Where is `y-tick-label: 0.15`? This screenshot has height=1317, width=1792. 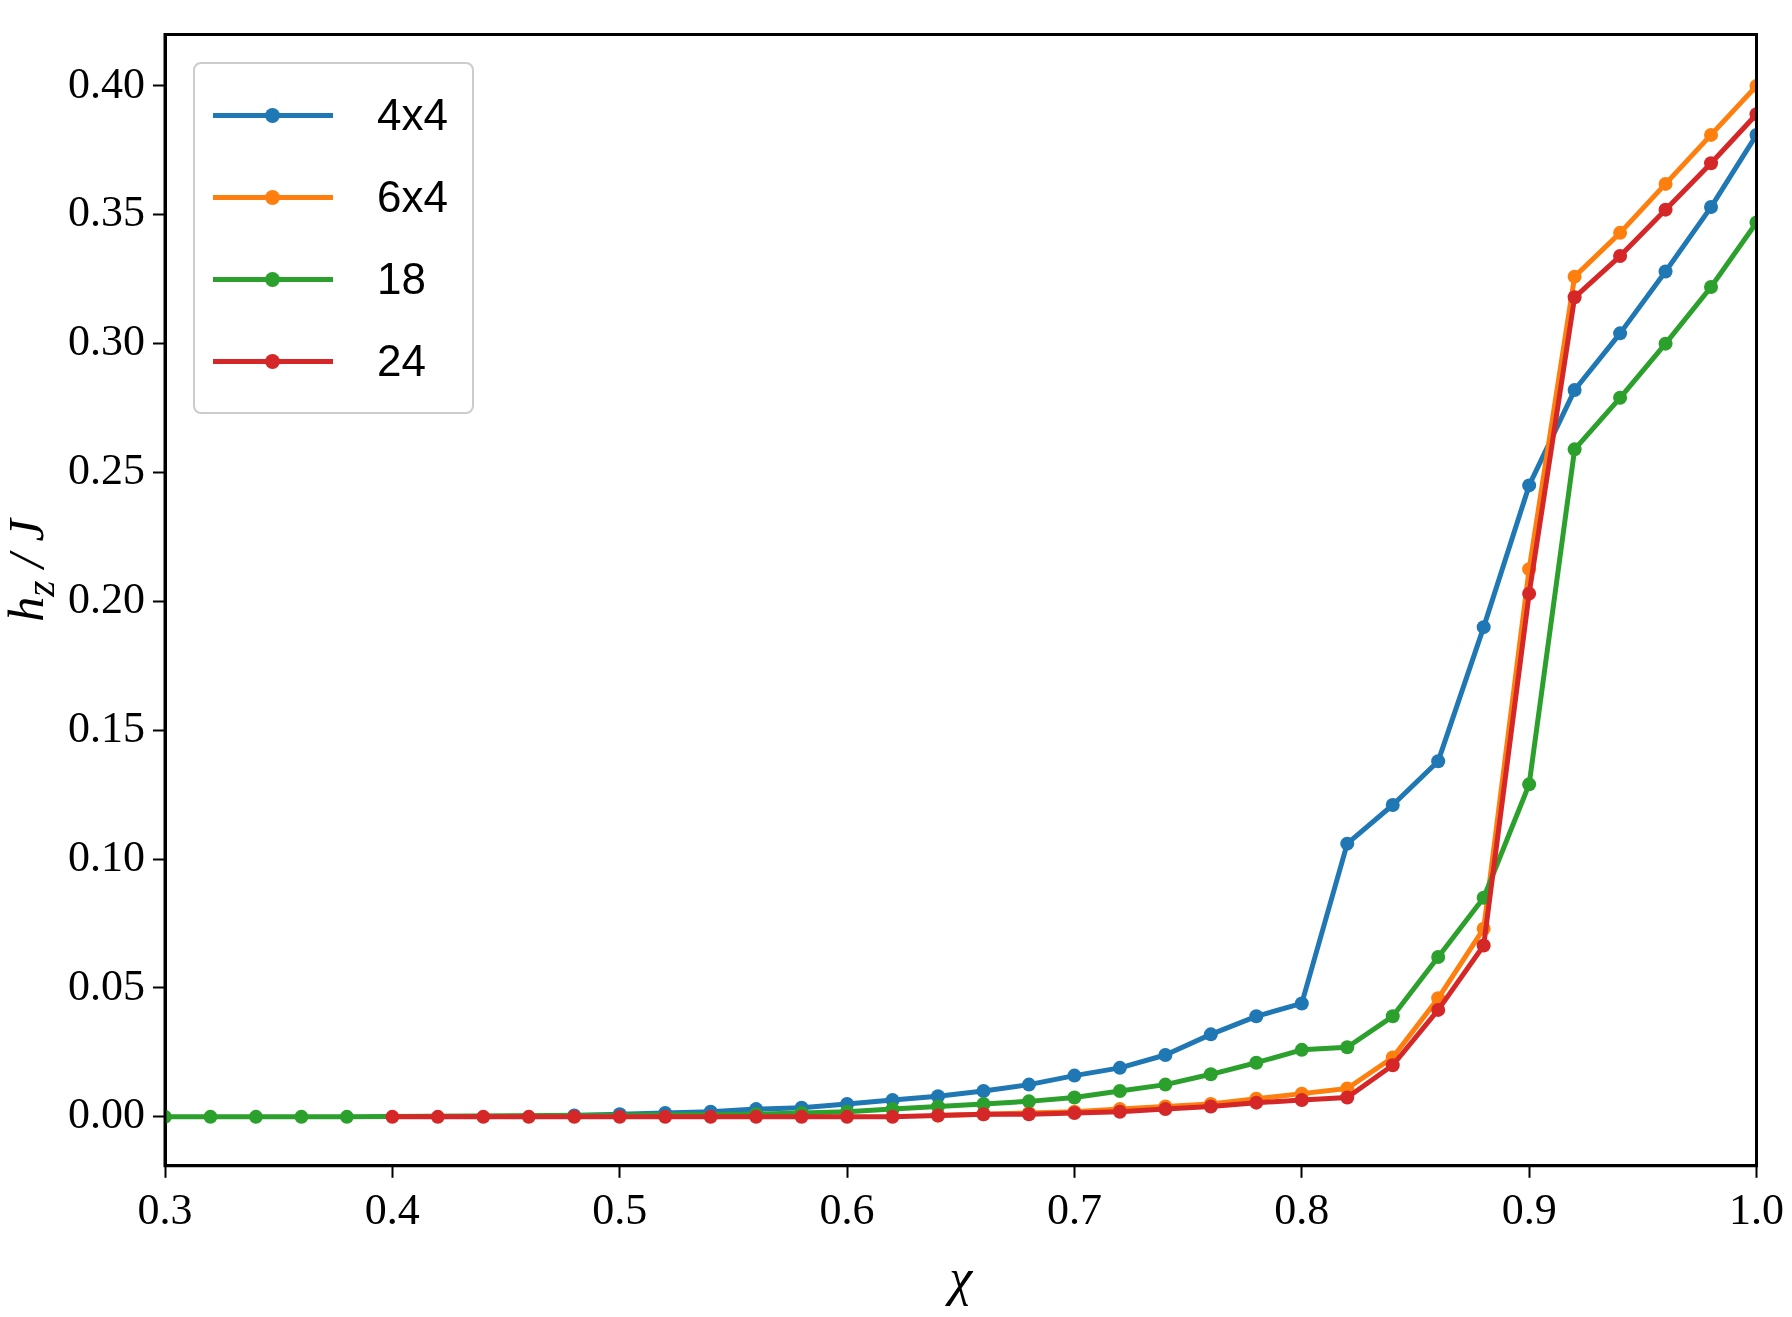 y-tick-label: 0.15 is located at coordinates (106, 727).